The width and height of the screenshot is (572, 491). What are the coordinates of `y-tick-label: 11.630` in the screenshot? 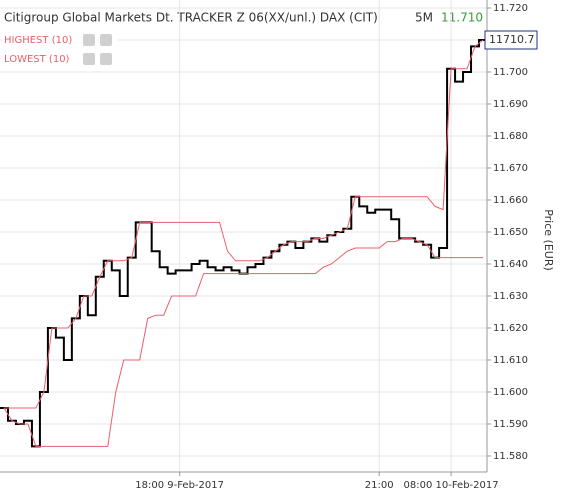 It's located at (510, 296).